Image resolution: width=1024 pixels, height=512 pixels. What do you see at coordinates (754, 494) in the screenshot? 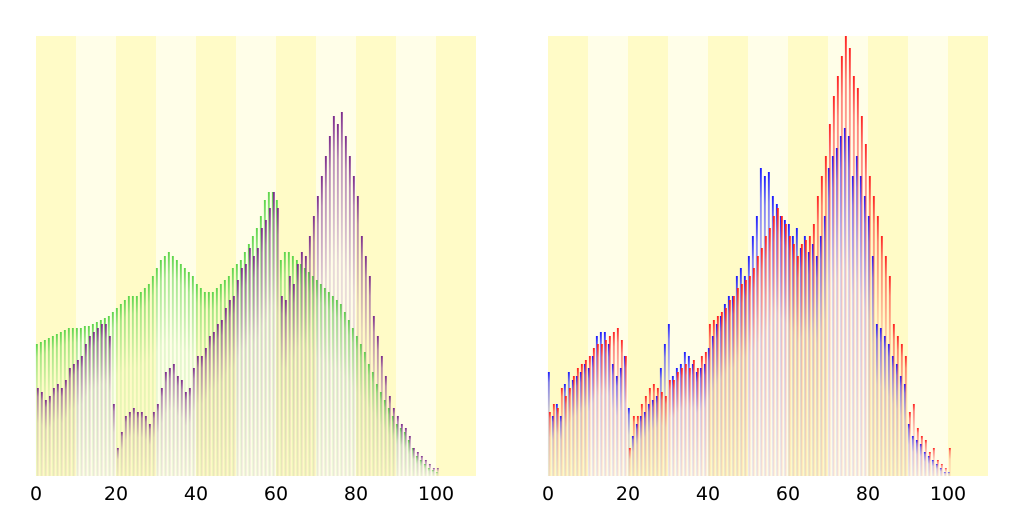
I see `right-x-ticks: 0 20 40 60 80 100` at bounding box center [754, 494].